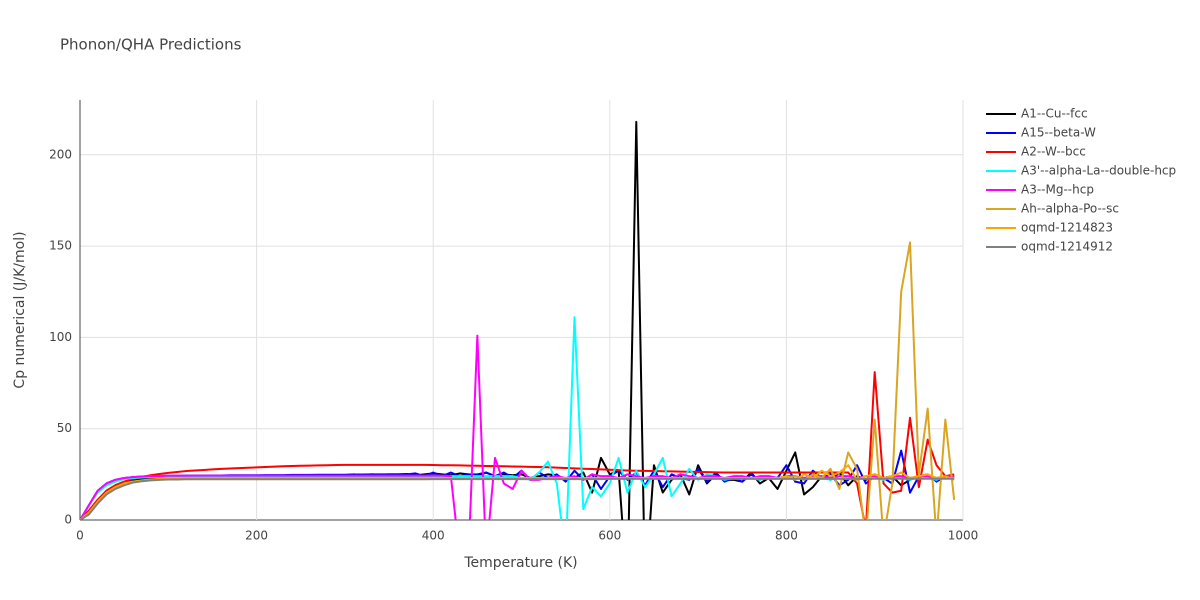 This screenshot has width=1200, height=600. Describe the element at coordinates (1054, 114) in the screenshot. I see `legend-label: A1--Cu--fcc` at that location.